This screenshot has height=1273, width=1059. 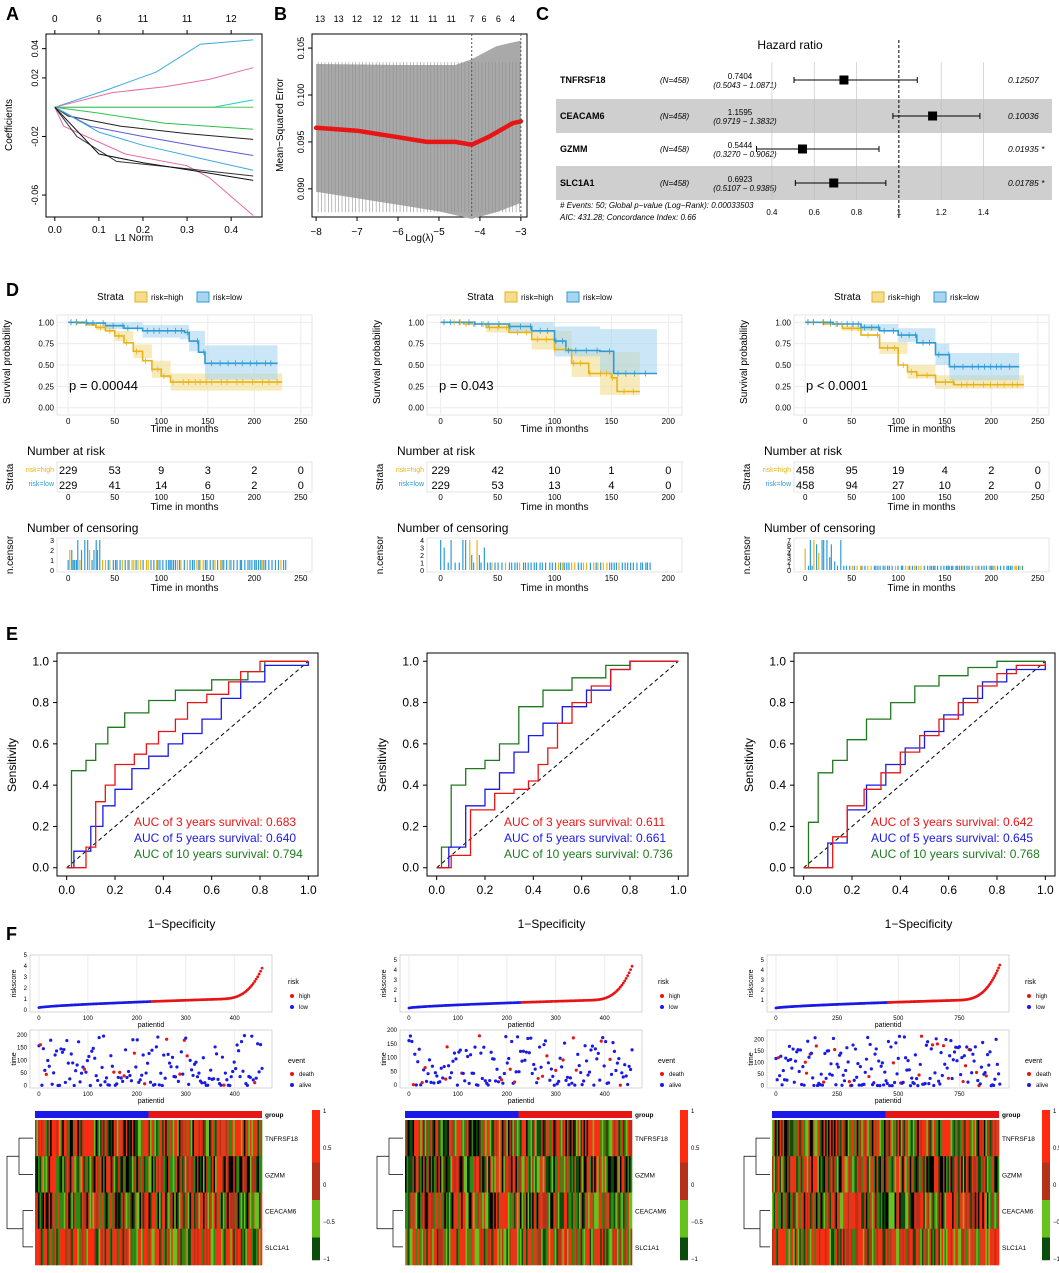 What do you see at coordinates (557, 764) in the screenshot?
I see `roc-curve-3y` at bounding box center [557, 764].